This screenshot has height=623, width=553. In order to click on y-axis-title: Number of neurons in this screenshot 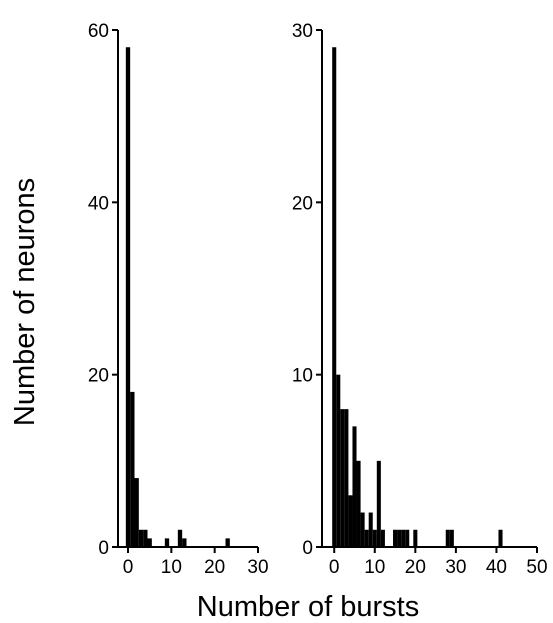, I will do `click(25, 302)`.